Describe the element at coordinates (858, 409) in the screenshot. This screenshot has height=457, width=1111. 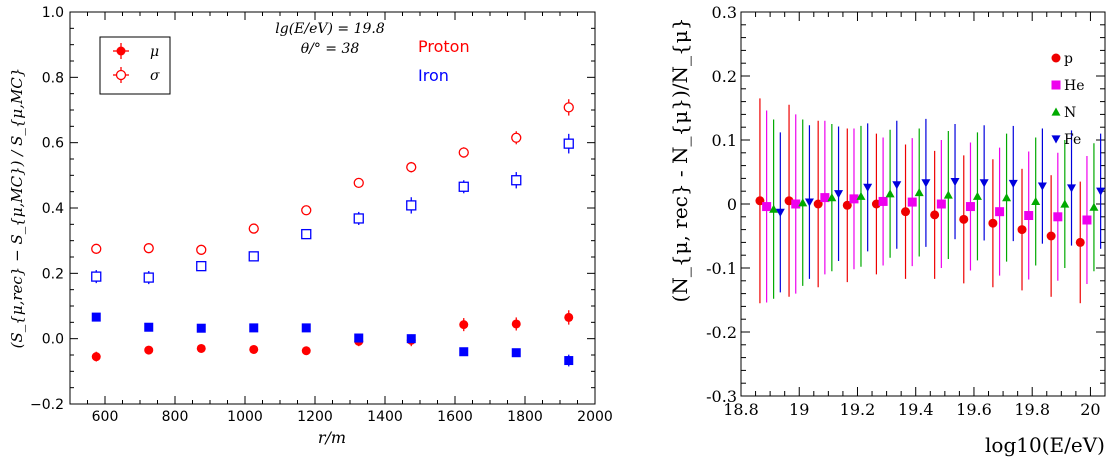
I see `right-x-tick-label: 19.2` at that location.